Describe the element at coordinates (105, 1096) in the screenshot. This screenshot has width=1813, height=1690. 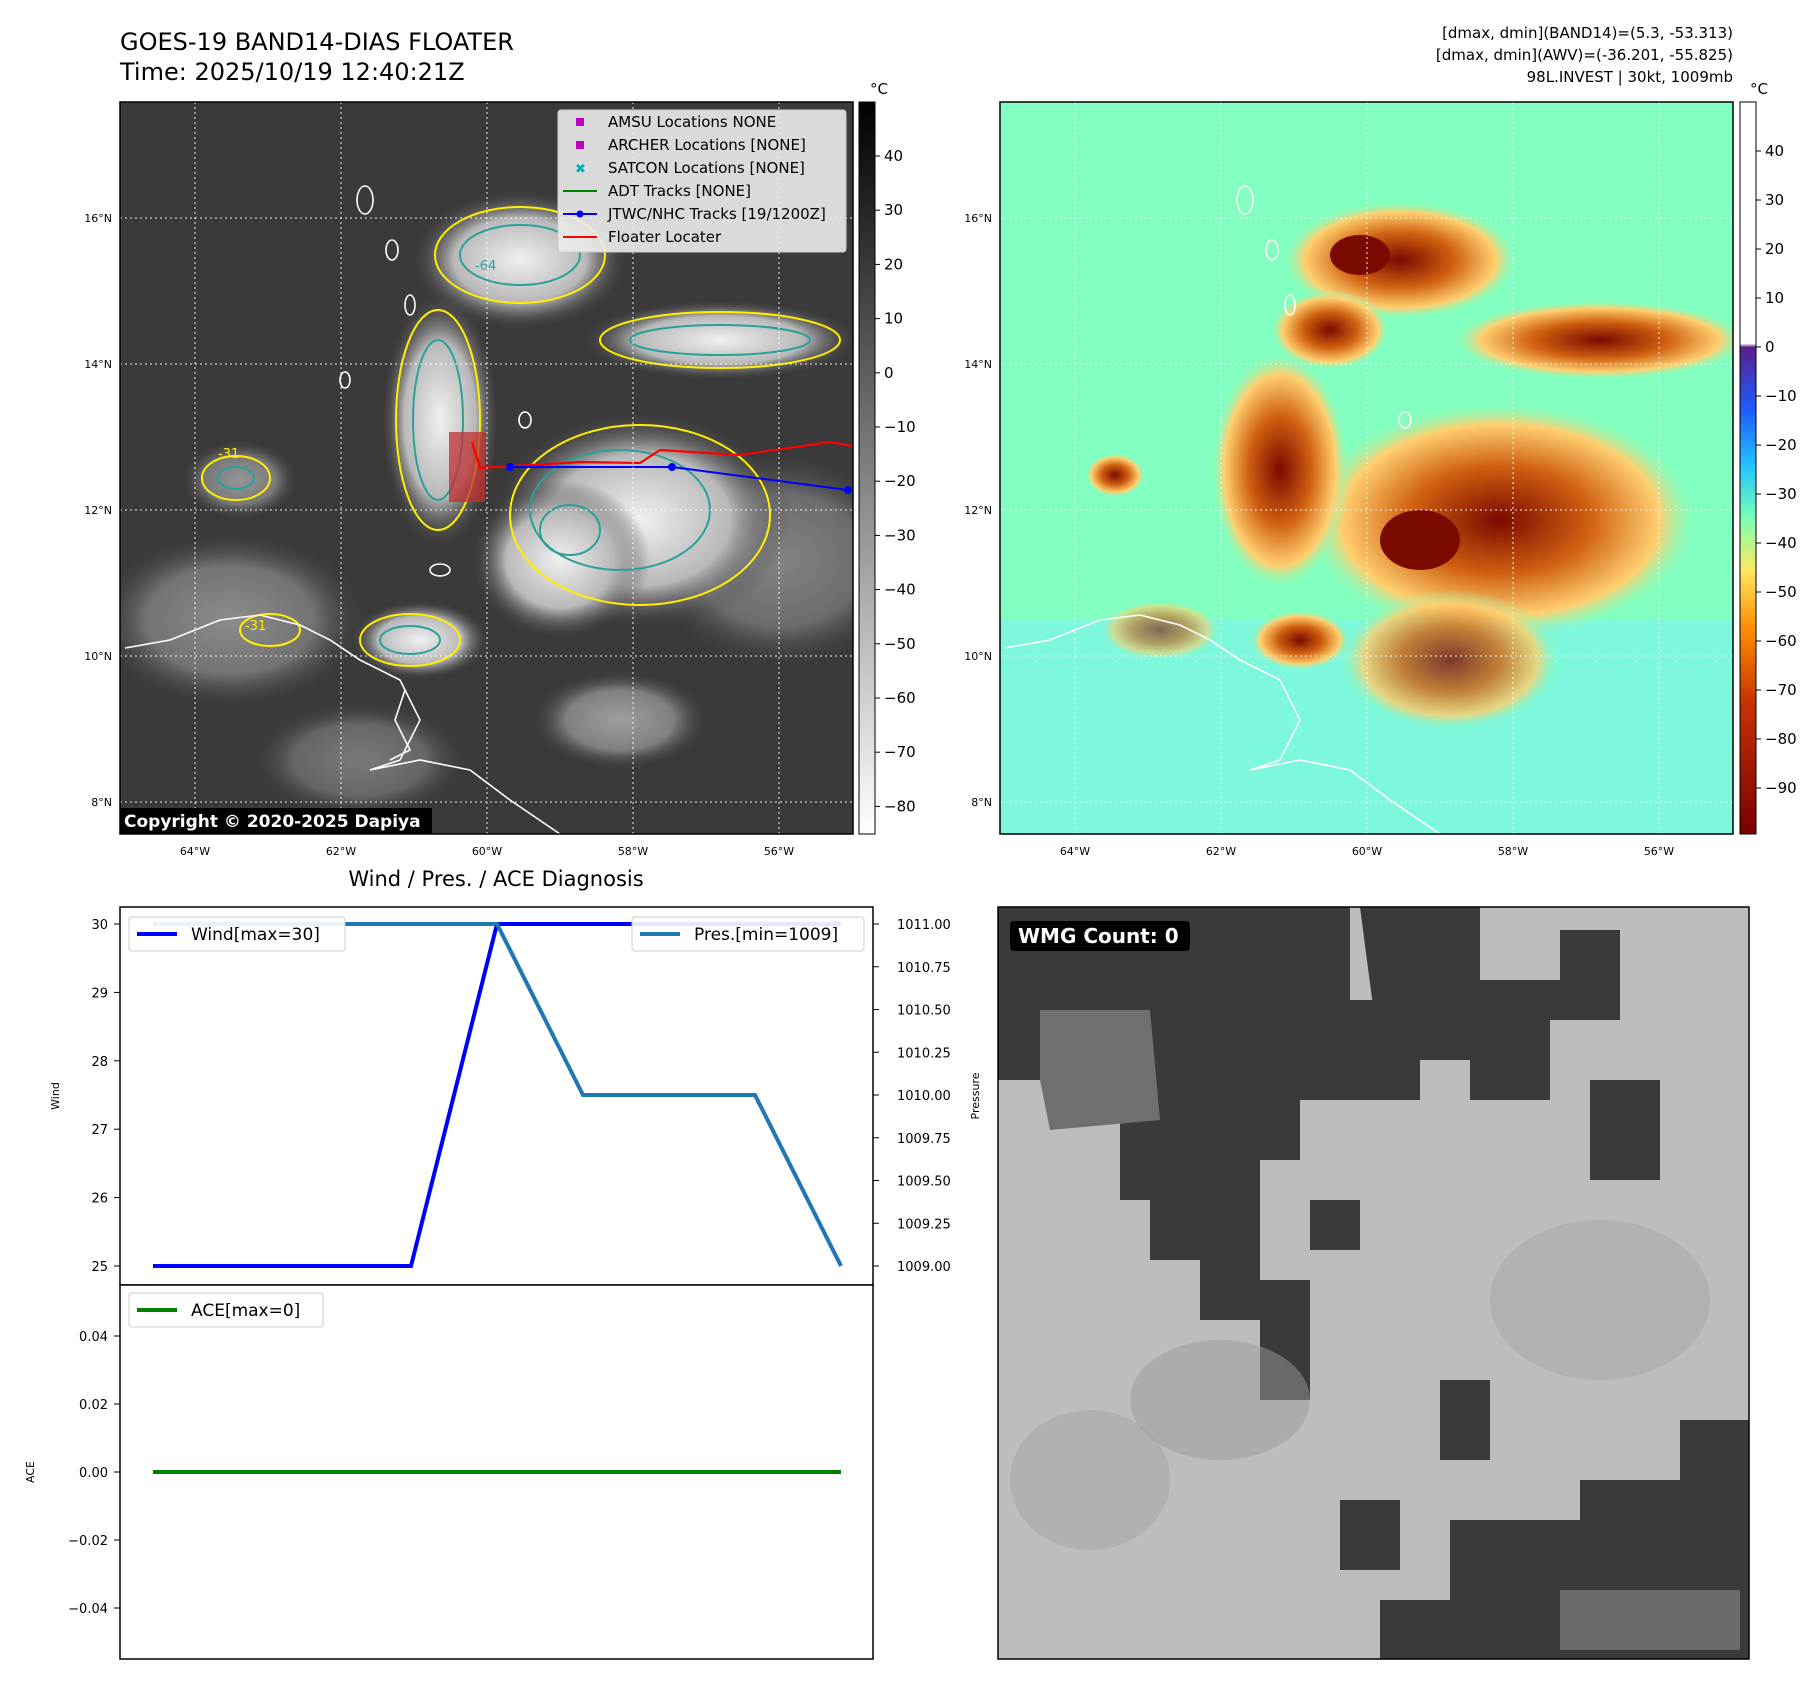
I see `wind-y-ticks: 30 29 28 27 26 25` at that location.